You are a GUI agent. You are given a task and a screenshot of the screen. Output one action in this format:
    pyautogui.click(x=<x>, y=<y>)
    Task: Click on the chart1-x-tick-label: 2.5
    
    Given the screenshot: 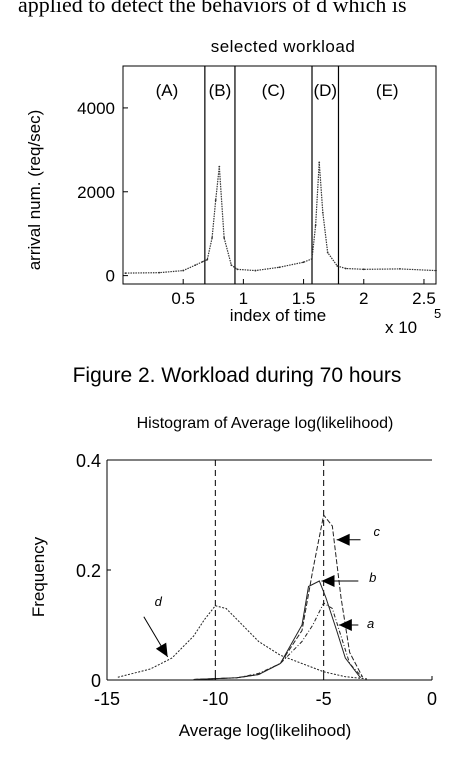 What is the action you would take?
    pyautogui.click(x=424, y=298)
    